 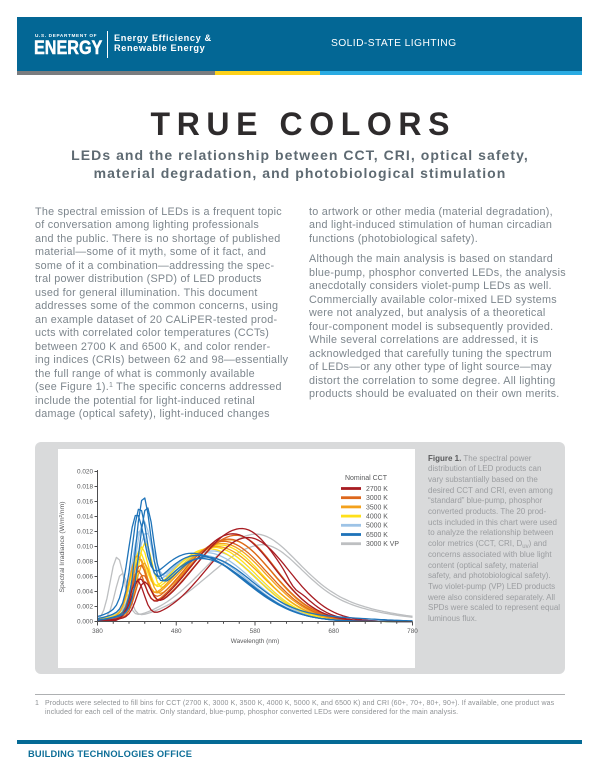 What do you see at coordinates (366, 478) in the screenshot?
I see `svg-text: Nominal CCT` at bounding box center [366, 478].